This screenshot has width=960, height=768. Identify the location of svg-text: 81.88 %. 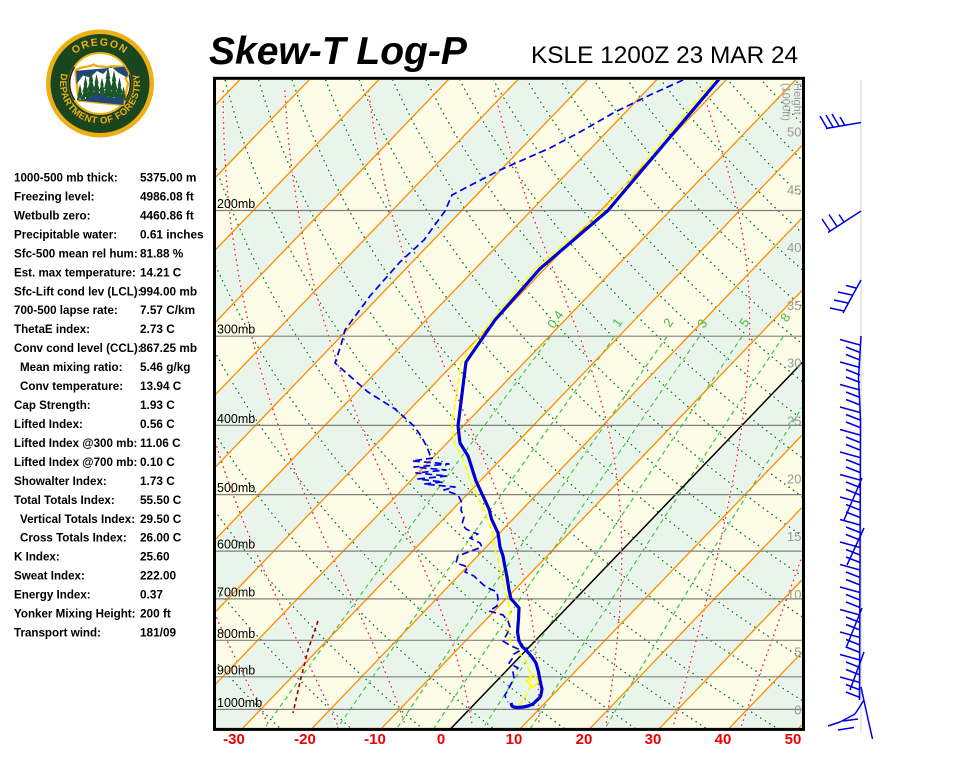
(162, 253).